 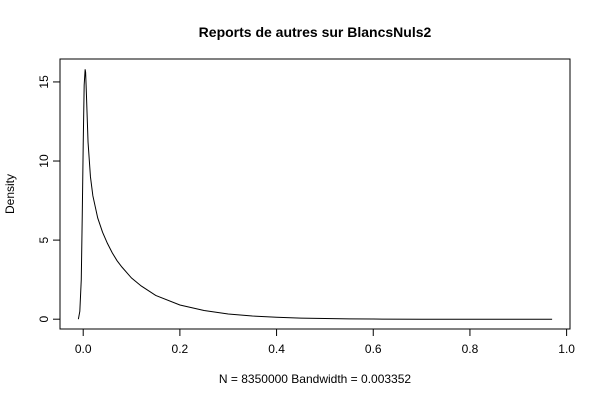 I want to click on y-tick-label: 10, so click(x=44, y=161).